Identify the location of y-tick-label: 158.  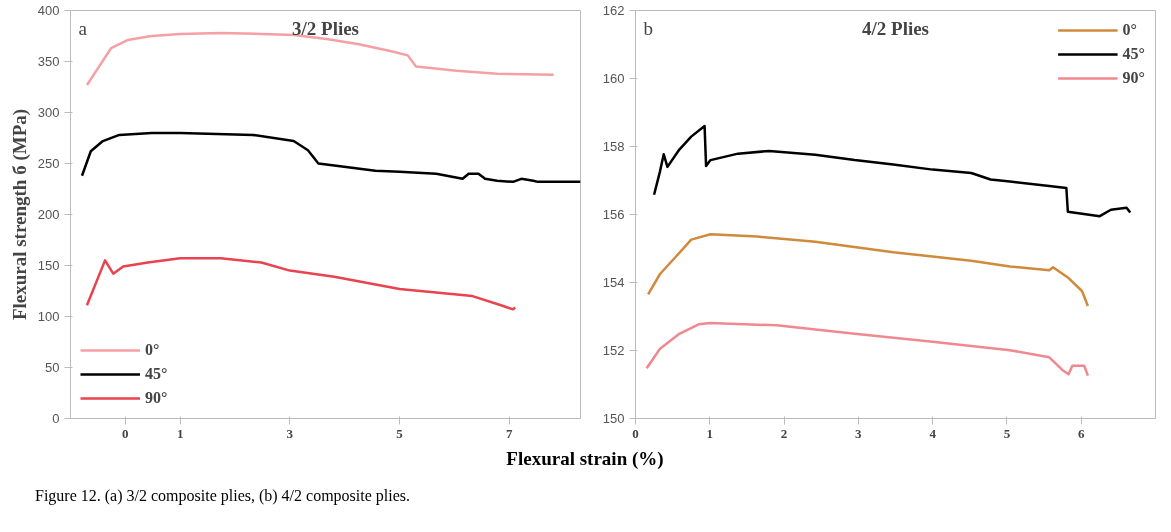
(613, 146).